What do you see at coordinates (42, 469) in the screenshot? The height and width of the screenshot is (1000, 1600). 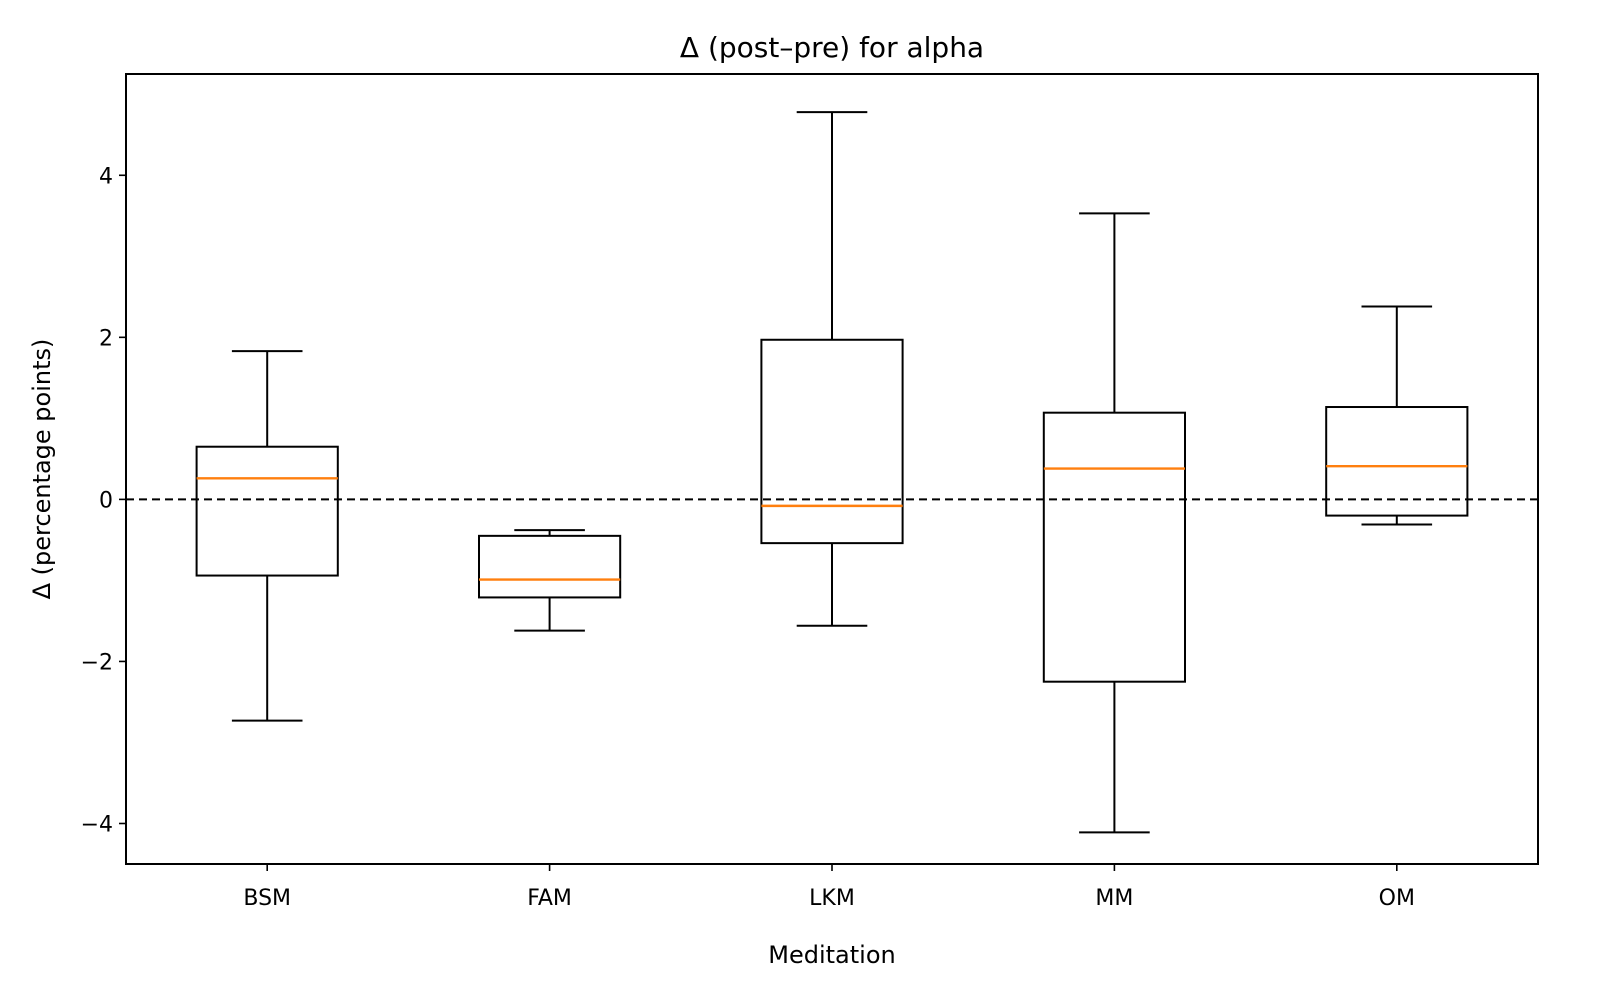 I see `y-axis-label: Δ (percentage points)` at bounding box center [42, 469].